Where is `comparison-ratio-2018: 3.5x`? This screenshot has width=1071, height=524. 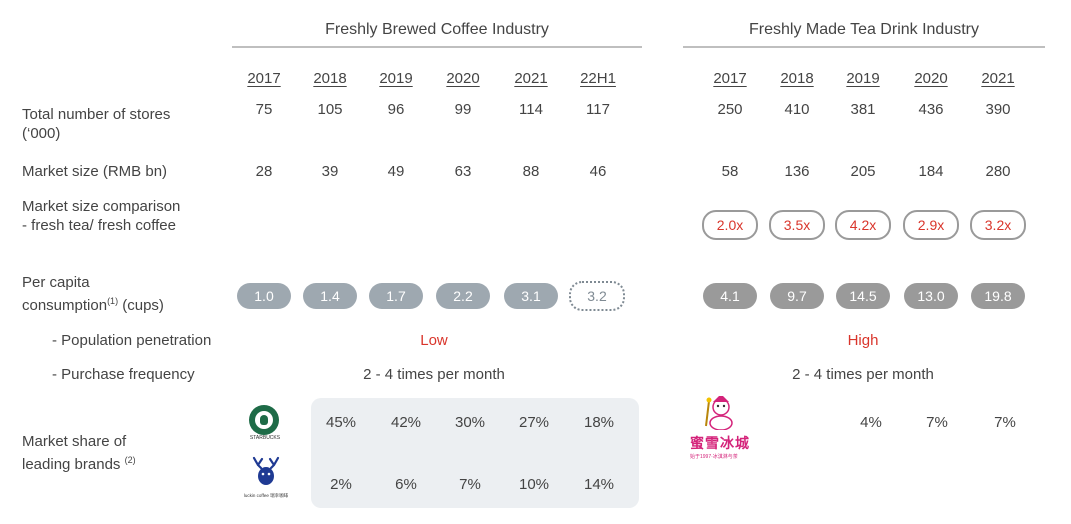 comparison-ratio-2018: 3.5x is located at coordinates (797, 225).